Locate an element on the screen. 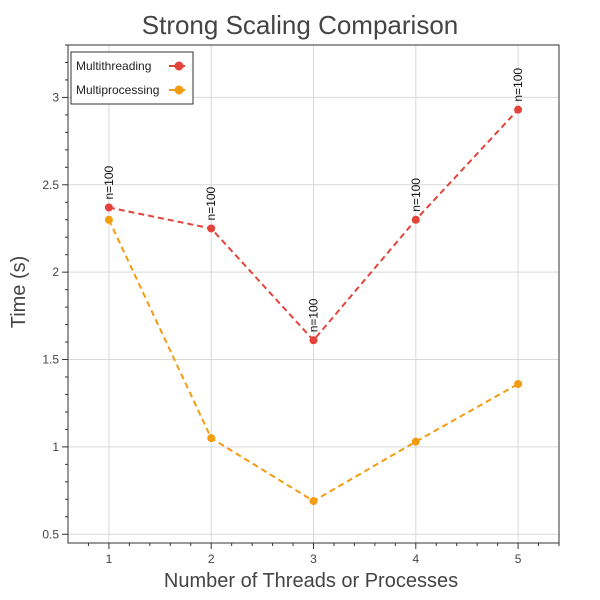 The height and width of the screenshot is (600, 600). x-tick-label: 5 is located at coordinates (518, 559).